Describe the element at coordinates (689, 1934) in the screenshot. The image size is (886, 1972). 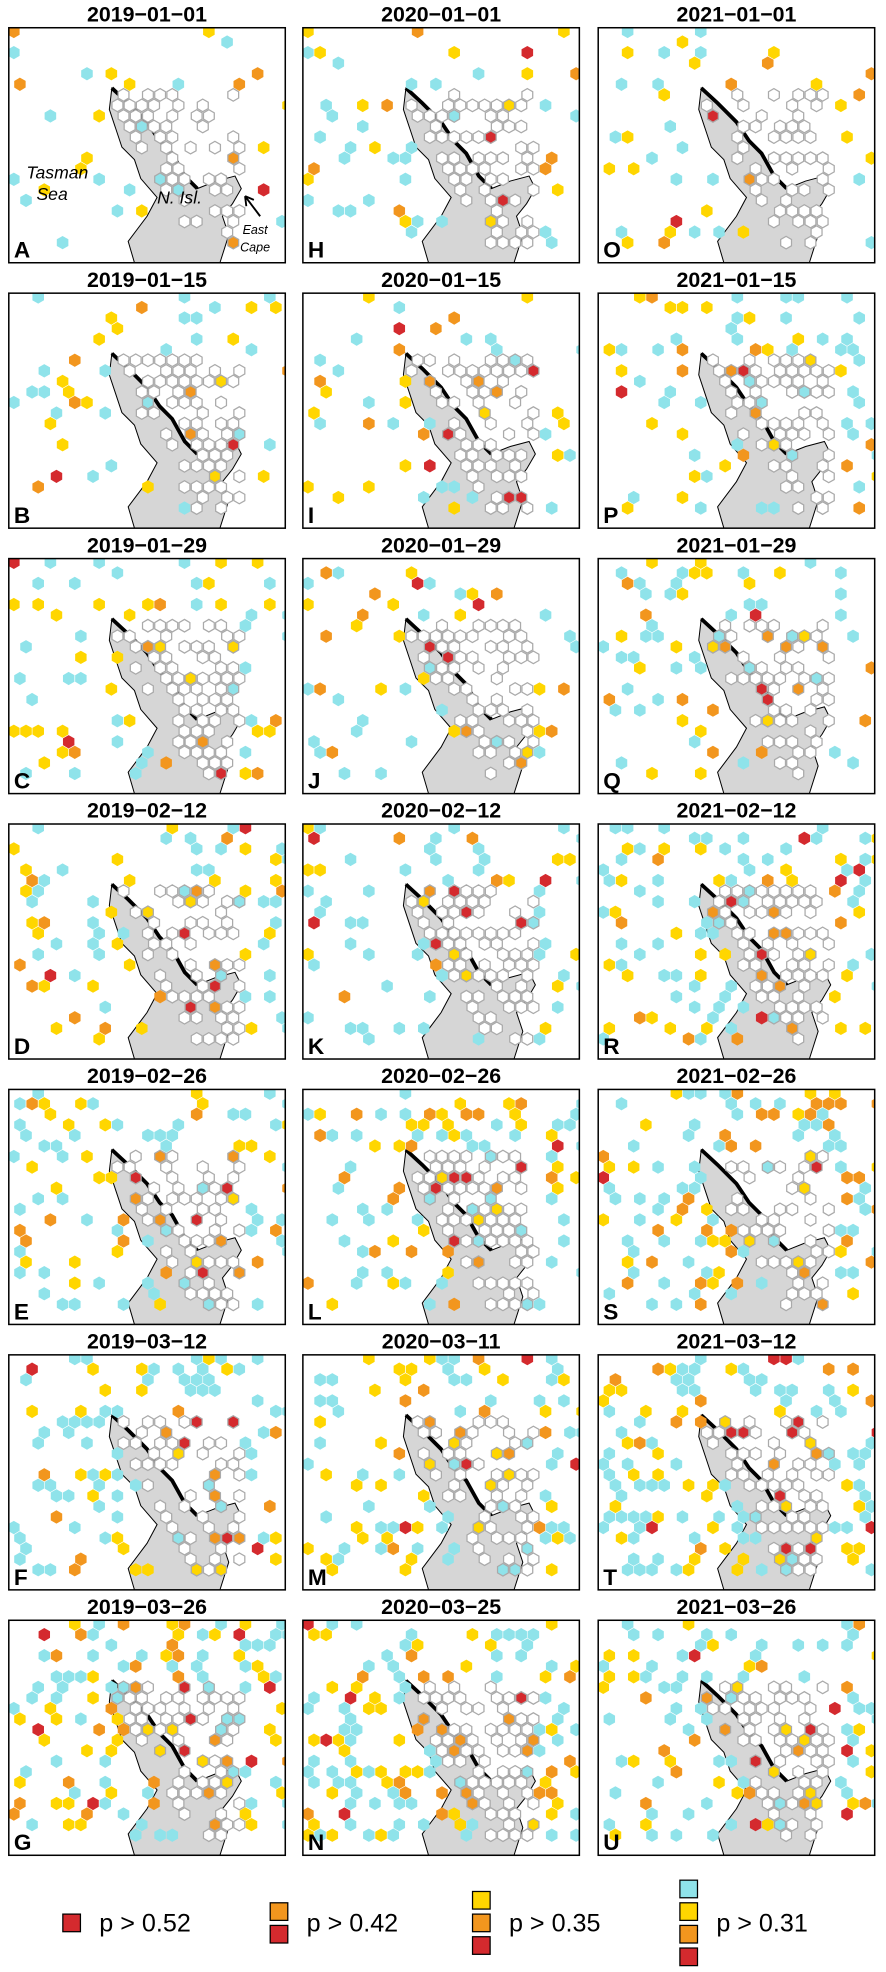
I see `legend-swatch` at that location.